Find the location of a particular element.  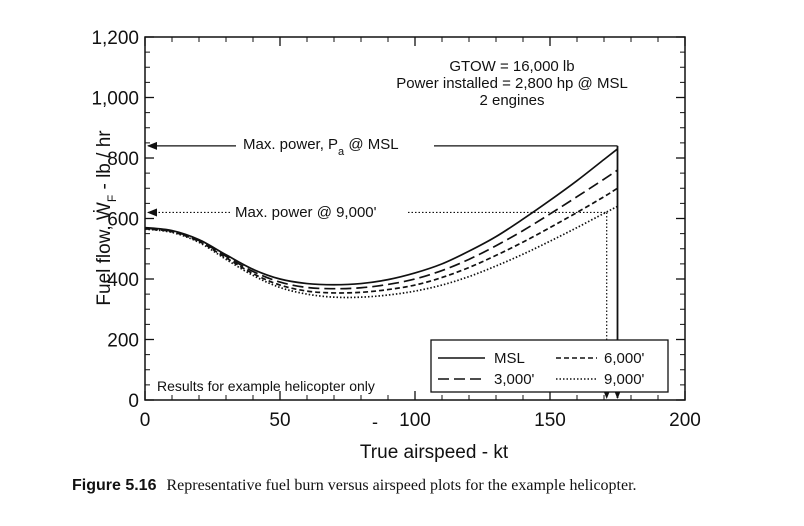

y-tick-label: 200 is located at coordinates (123, 341).